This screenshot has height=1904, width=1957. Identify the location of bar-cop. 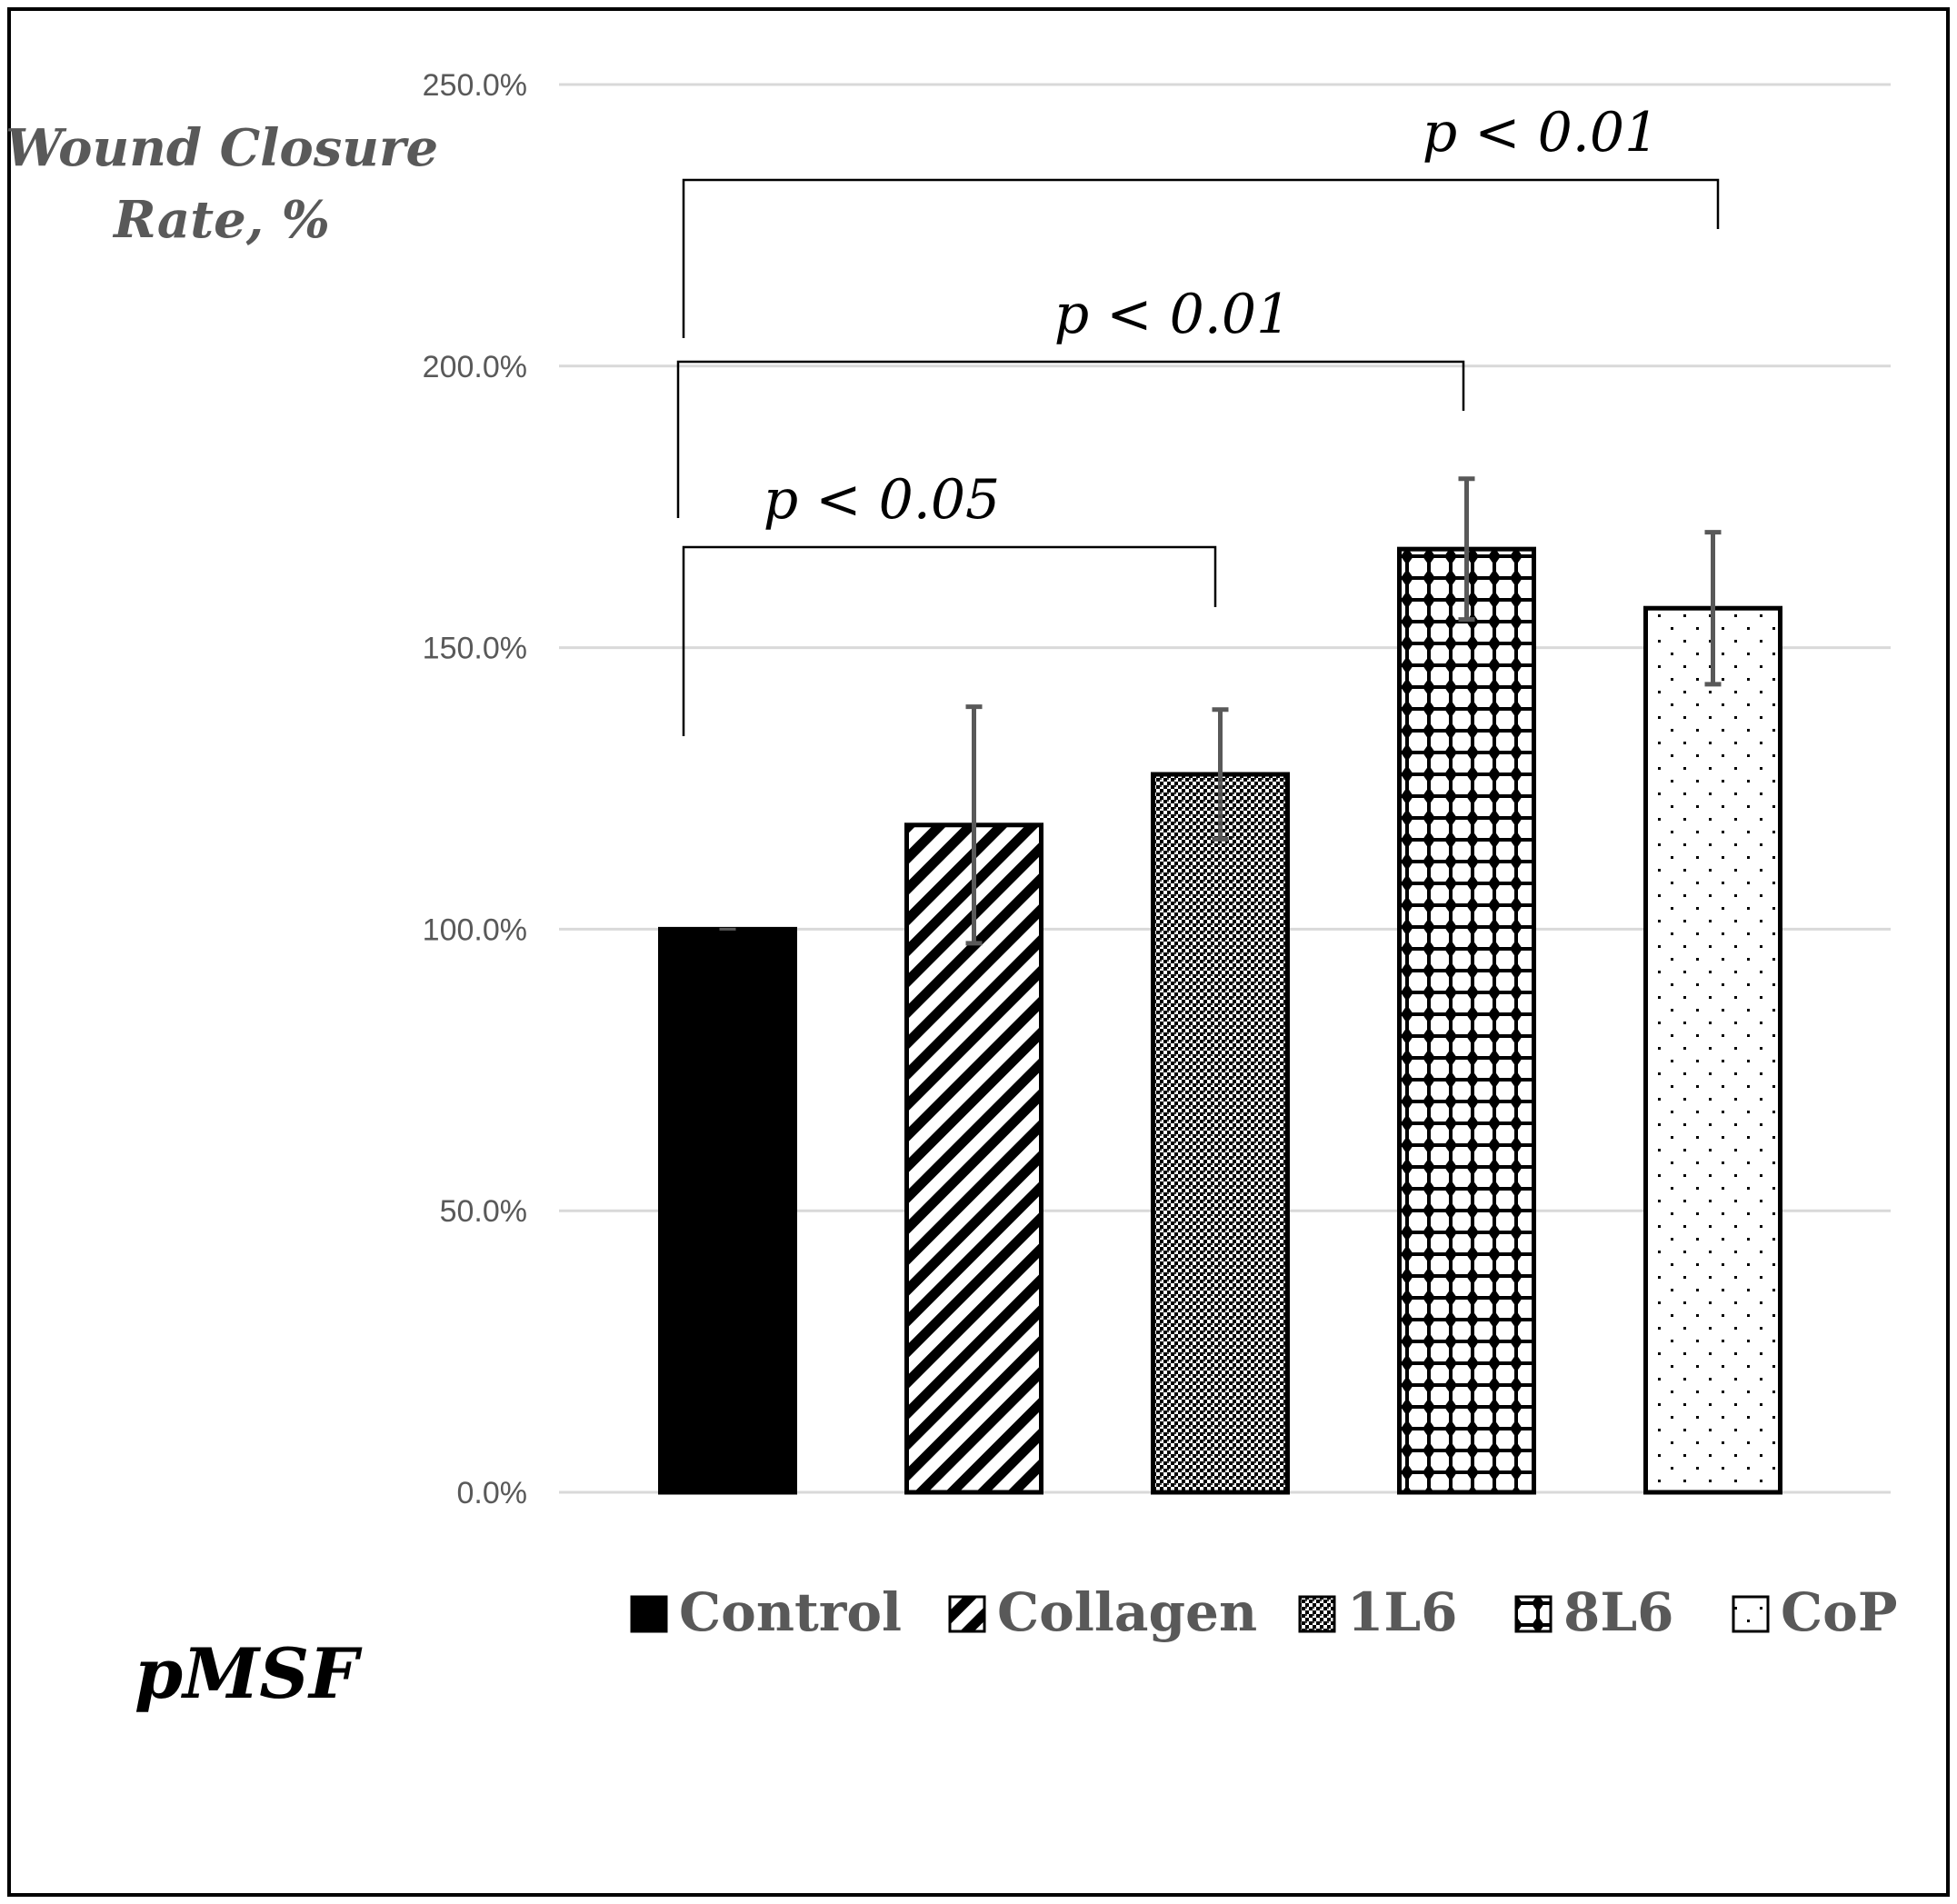
(1712, 1050).